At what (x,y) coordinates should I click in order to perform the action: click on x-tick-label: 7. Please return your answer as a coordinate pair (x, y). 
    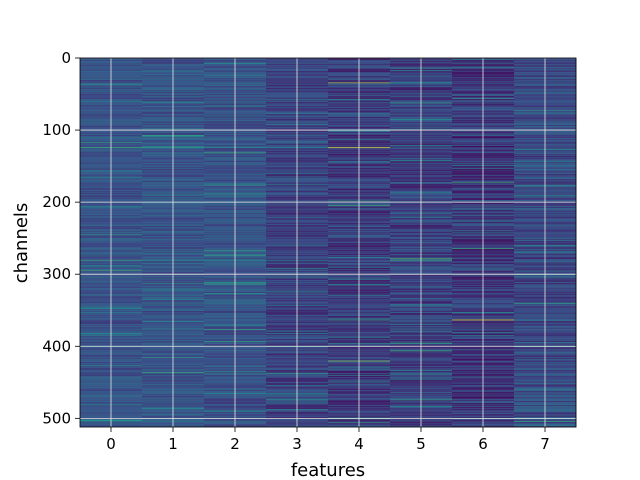
    Looking at the image, I should click on (545, 444).